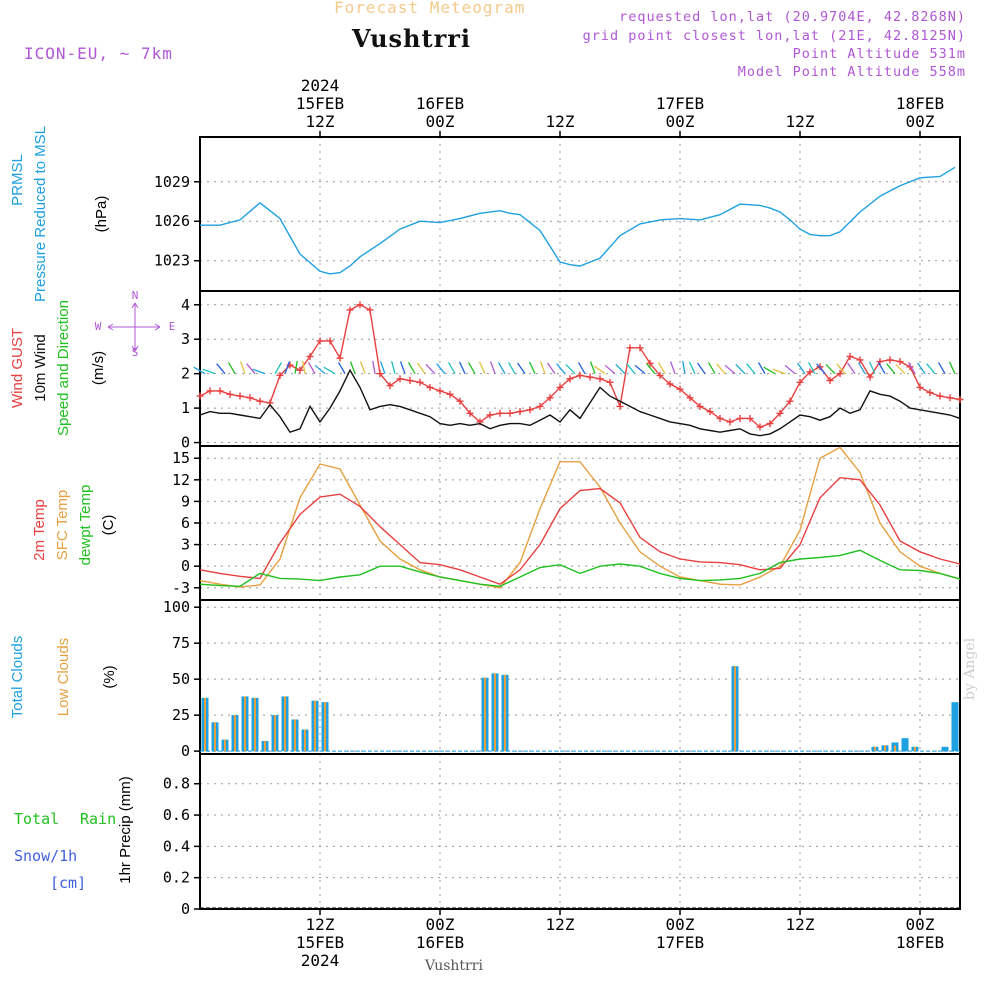 This screenshot has width=1000, height=1000. I want to click on bottom-date-label: 16FEB, so click(440, 942).